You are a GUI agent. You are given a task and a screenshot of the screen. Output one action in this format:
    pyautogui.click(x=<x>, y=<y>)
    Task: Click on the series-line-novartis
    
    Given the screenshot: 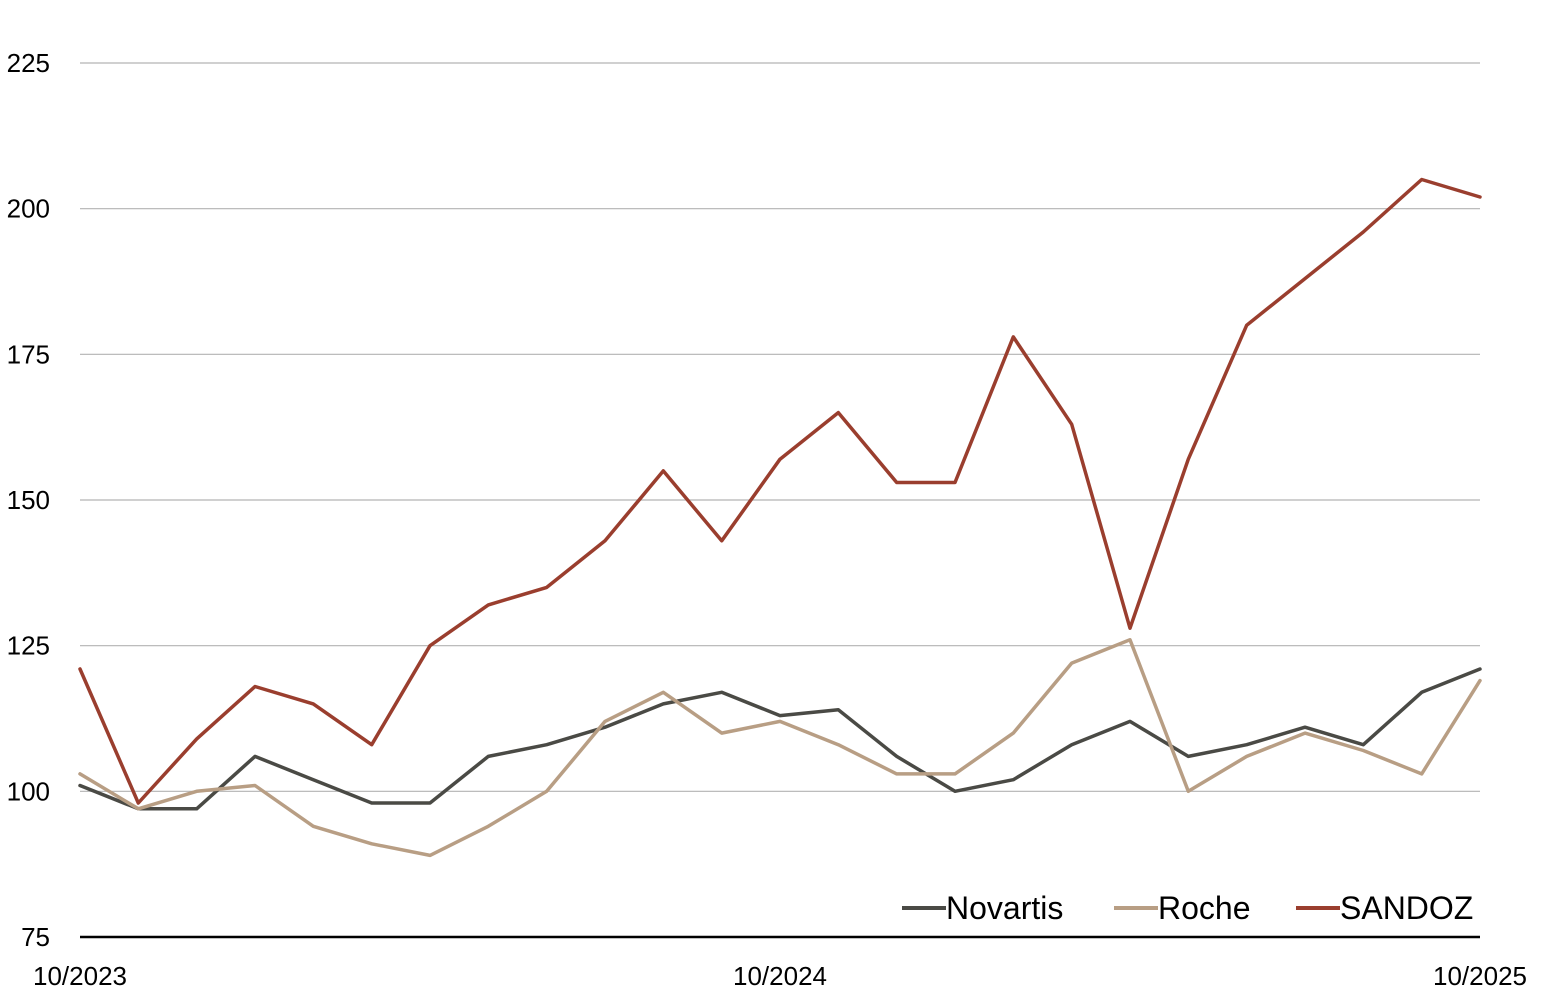 What is the action you would take?
    pyautogui.click(x=780, y=739)
    